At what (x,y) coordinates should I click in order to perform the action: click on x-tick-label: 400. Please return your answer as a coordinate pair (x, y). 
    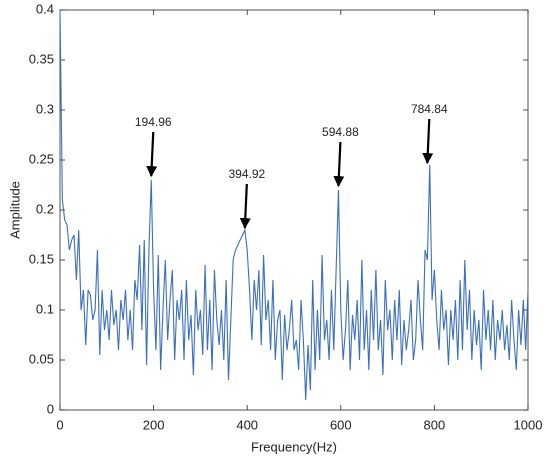
    Looking at the image, I should click on (247, 424).